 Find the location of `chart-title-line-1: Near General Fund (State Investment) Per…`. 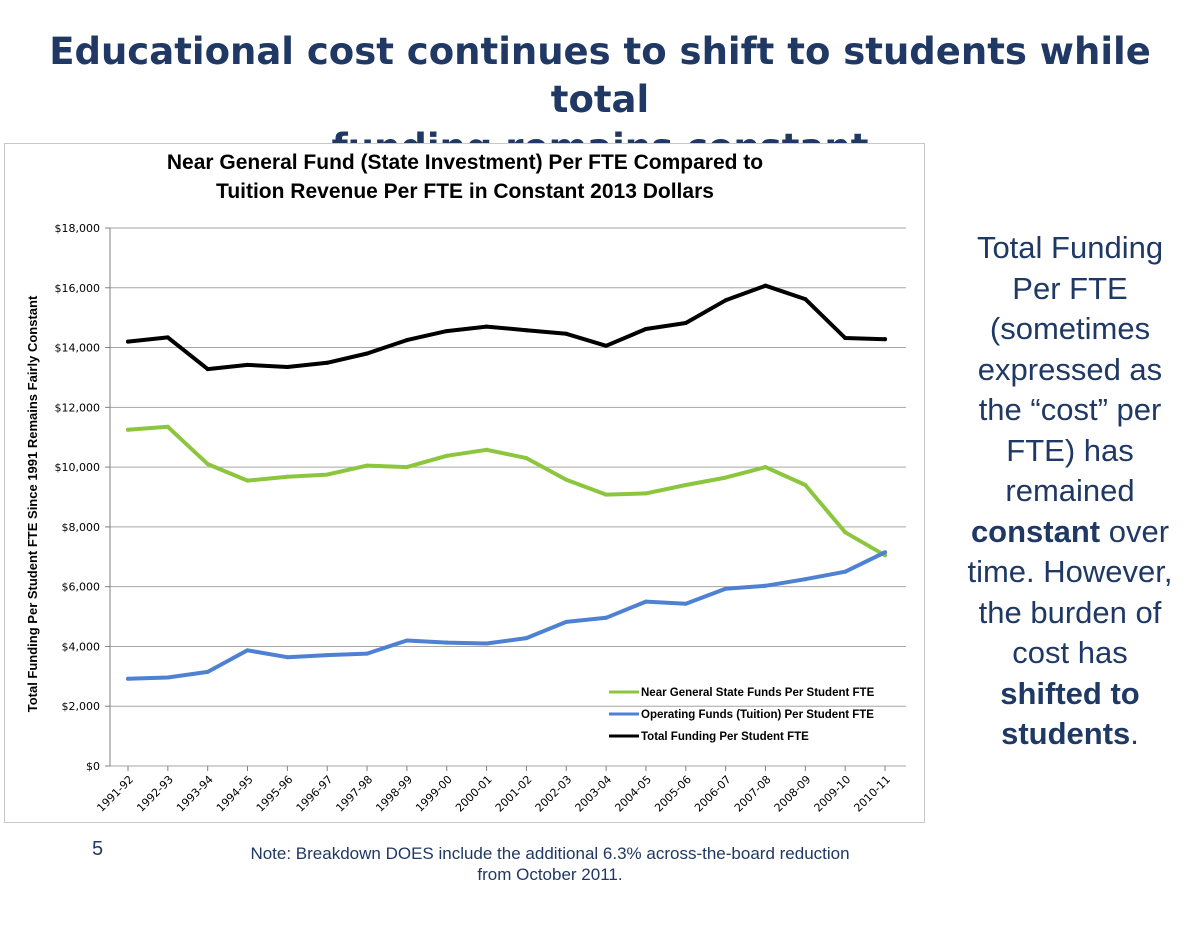

chart-title-line-1: Near General Fund (State Investment) Per… is located at coordinates (465, 162).